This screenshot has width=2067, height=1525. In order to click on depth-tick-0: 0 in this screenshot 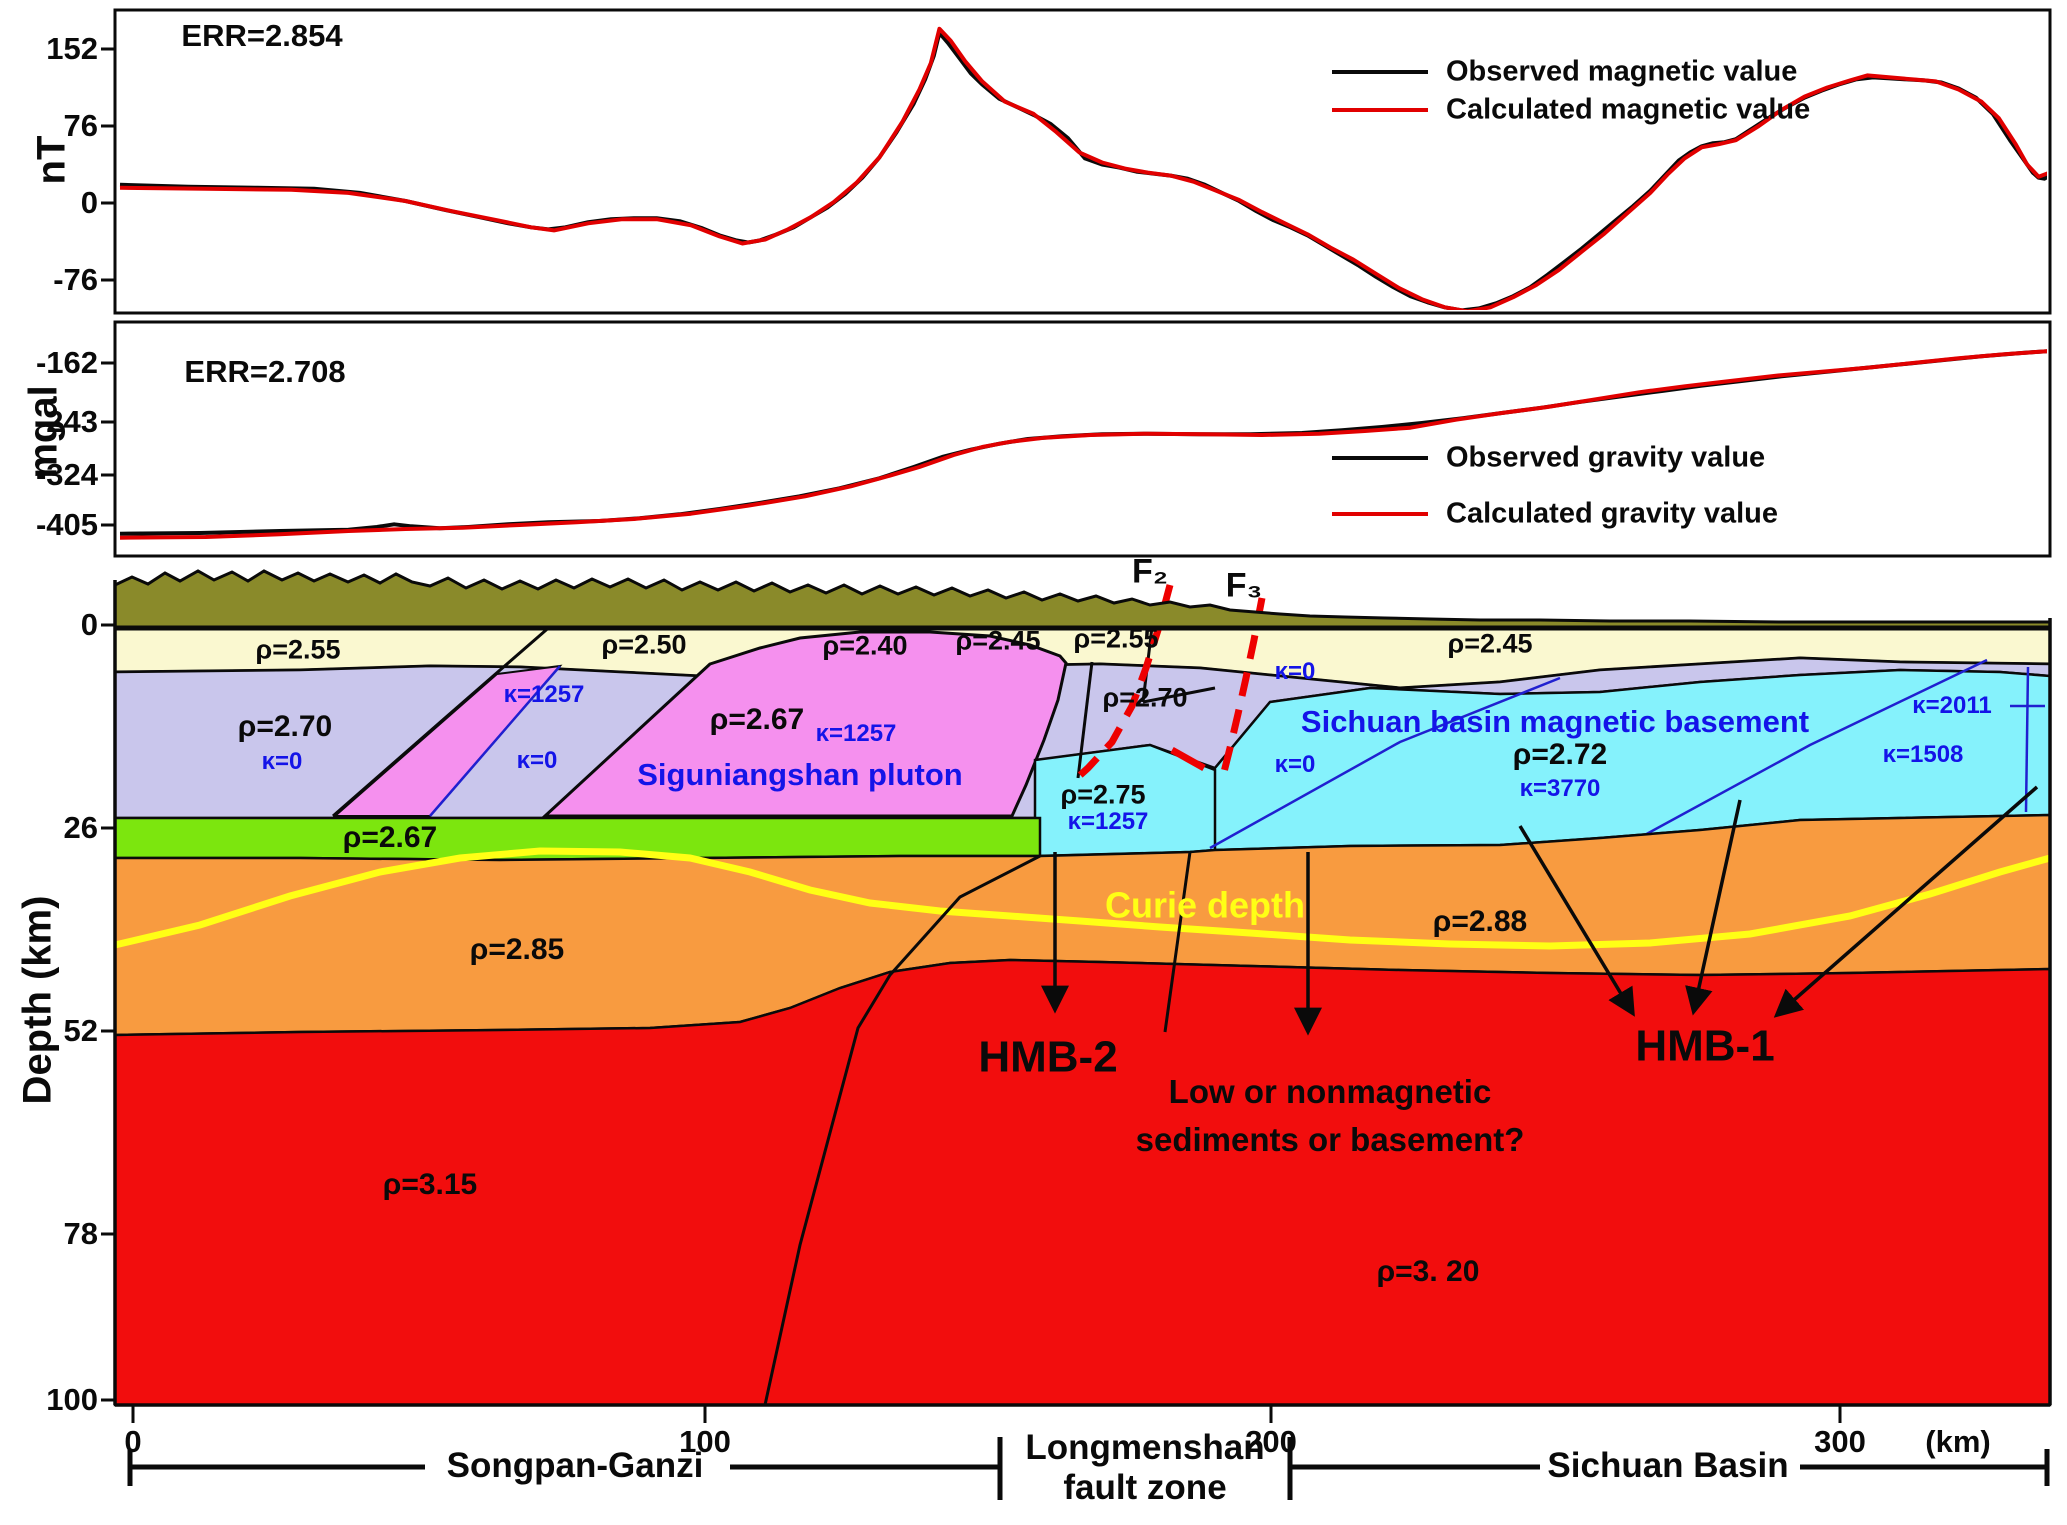, I will do `click(89, 624)`.